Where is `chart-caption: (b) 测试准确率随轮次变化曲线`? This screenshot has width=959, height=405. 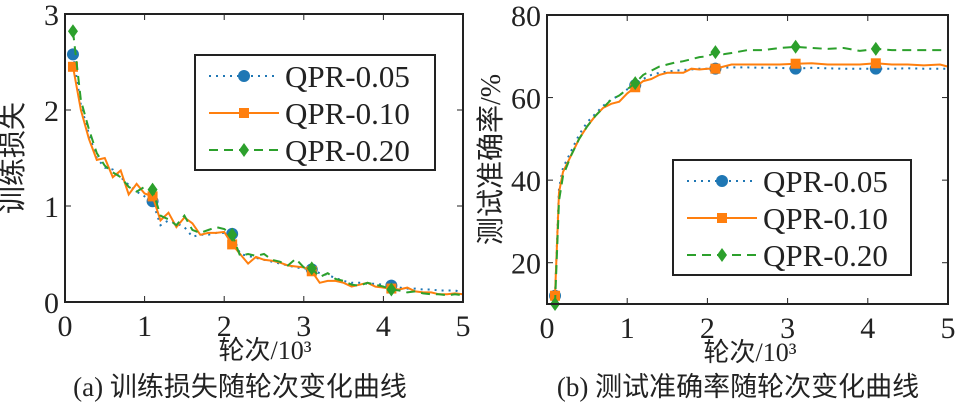 chart-caption: (b) 测试准确率随轮次变化曲线 is located at coordinates (738, 387).